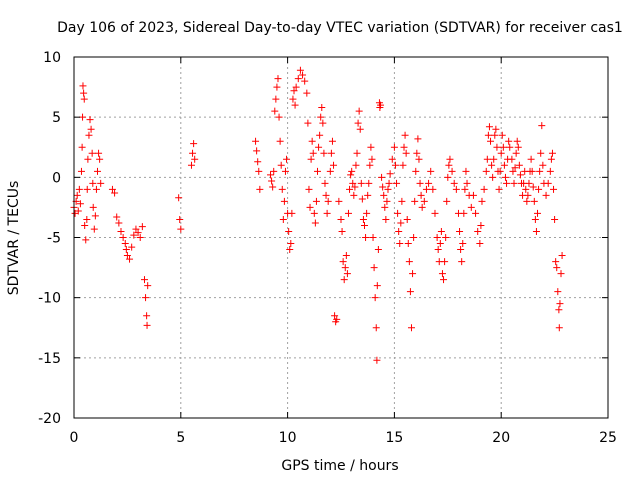 The image size is (640, 480). I want to click on x-tick-label: 0, so click(74, 438).